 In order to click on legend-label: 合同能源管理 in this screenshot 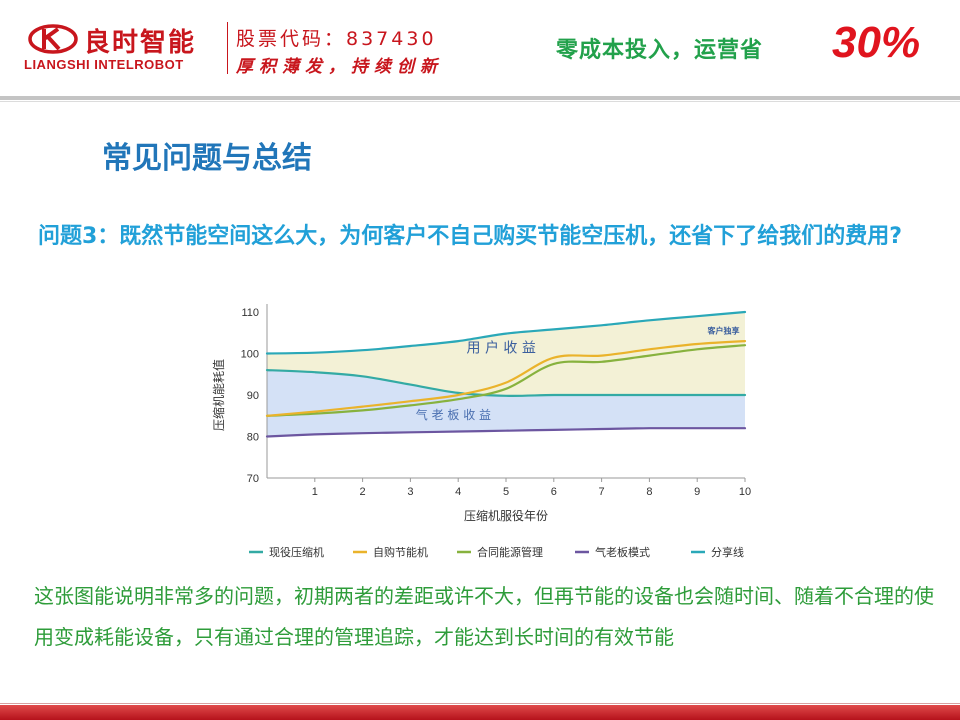, I will do `click(510, 552)`.